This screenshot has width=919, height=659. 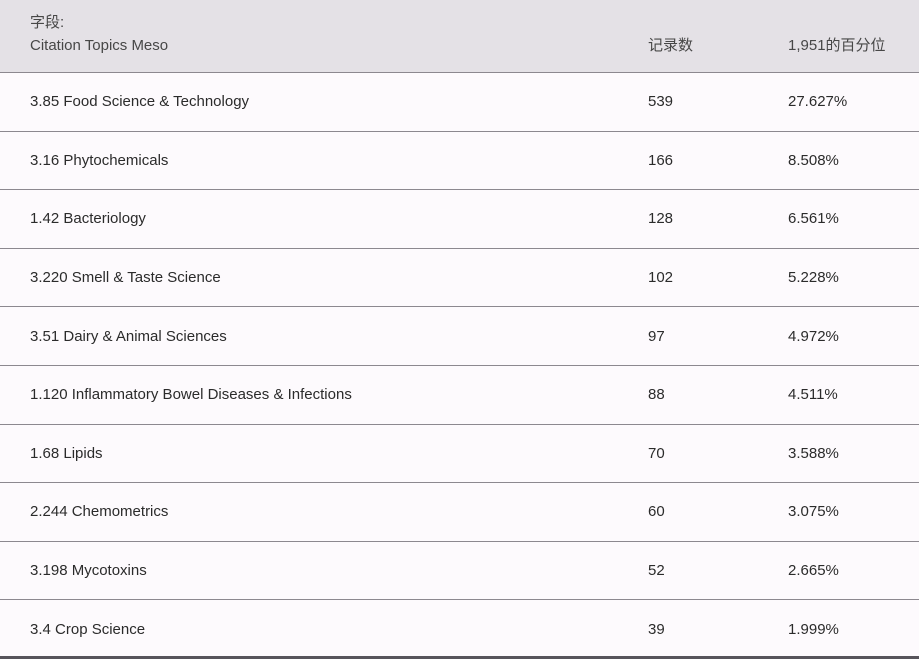 I want to click on records-cell: 97, so click(x=656, y=336).